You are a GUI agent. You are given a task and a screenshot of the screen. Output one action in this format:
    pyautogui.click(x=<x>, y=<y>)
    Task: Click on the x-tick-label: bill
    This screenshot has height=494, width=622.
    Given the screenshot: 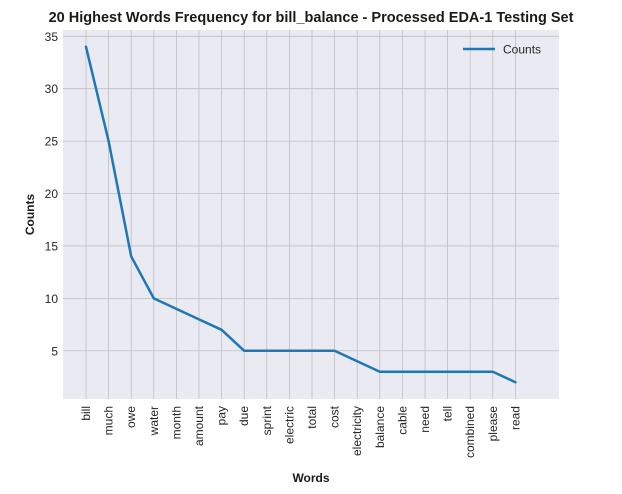 What is the action you would take?
    pyautogui.click(x=86, y=413)
    